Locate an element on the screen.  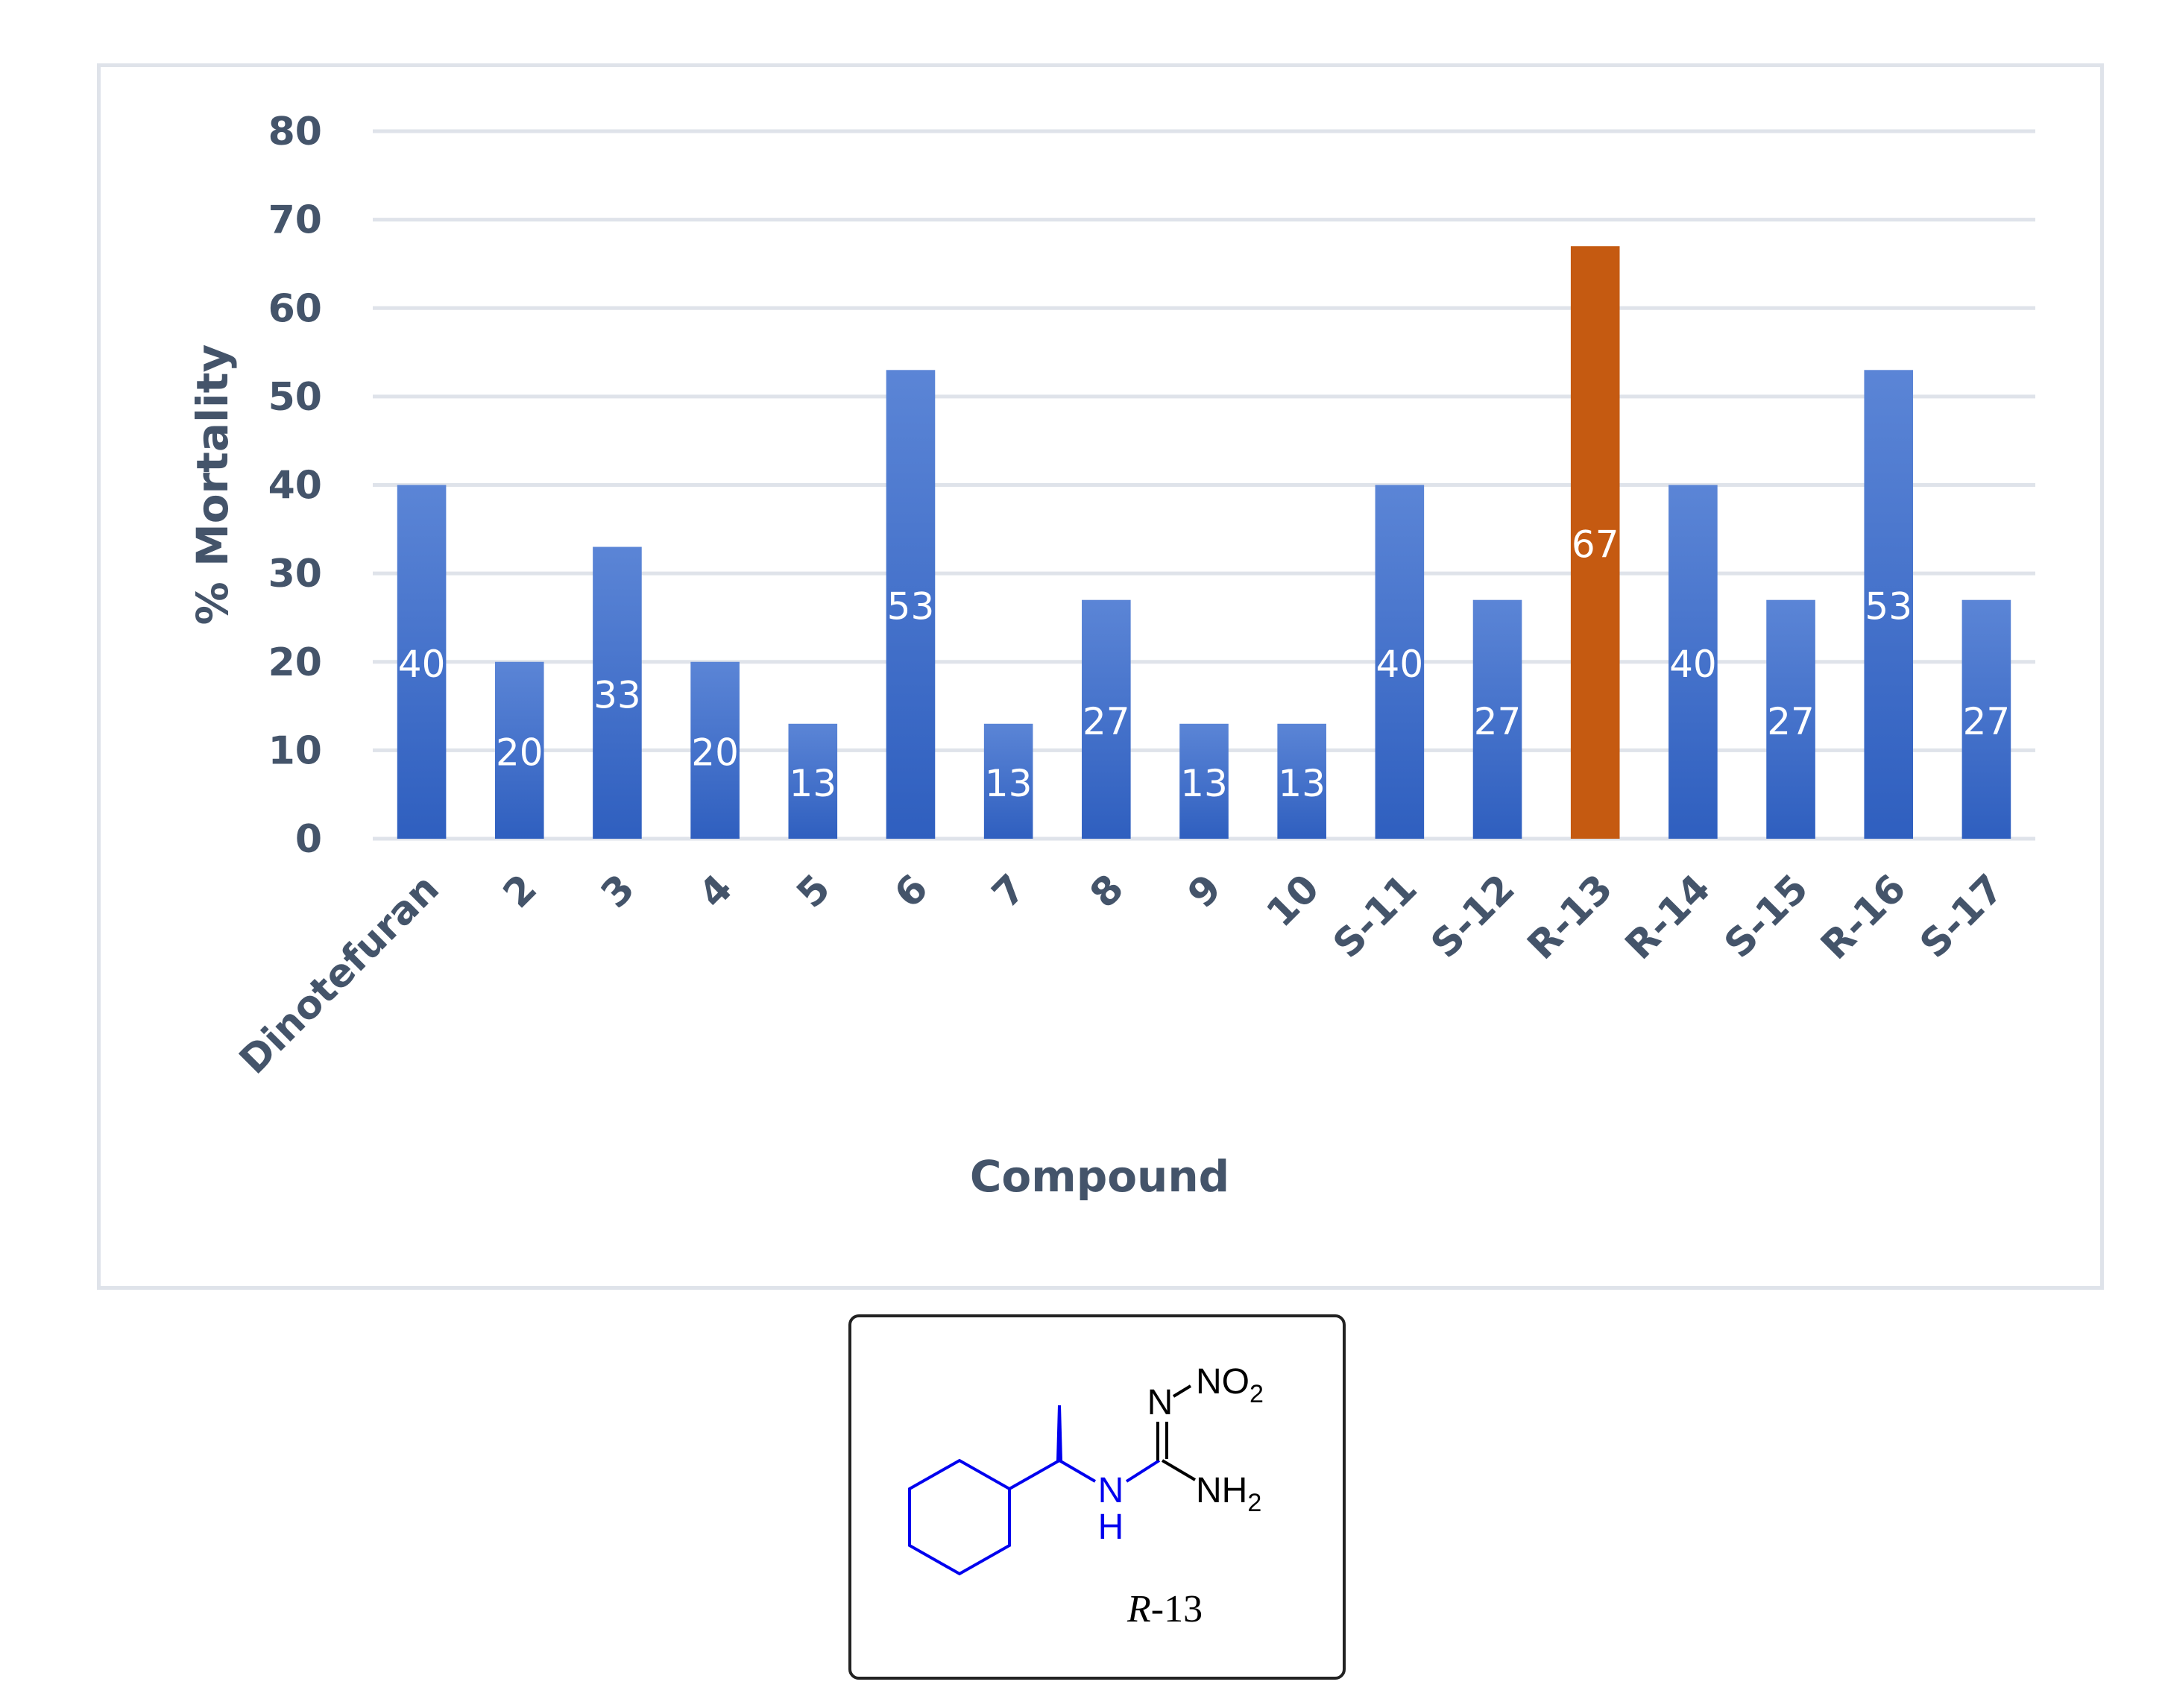
r13-molecule-structure: N H N NO2 NH2 R-13 is located at coordinates (1086, 1496).